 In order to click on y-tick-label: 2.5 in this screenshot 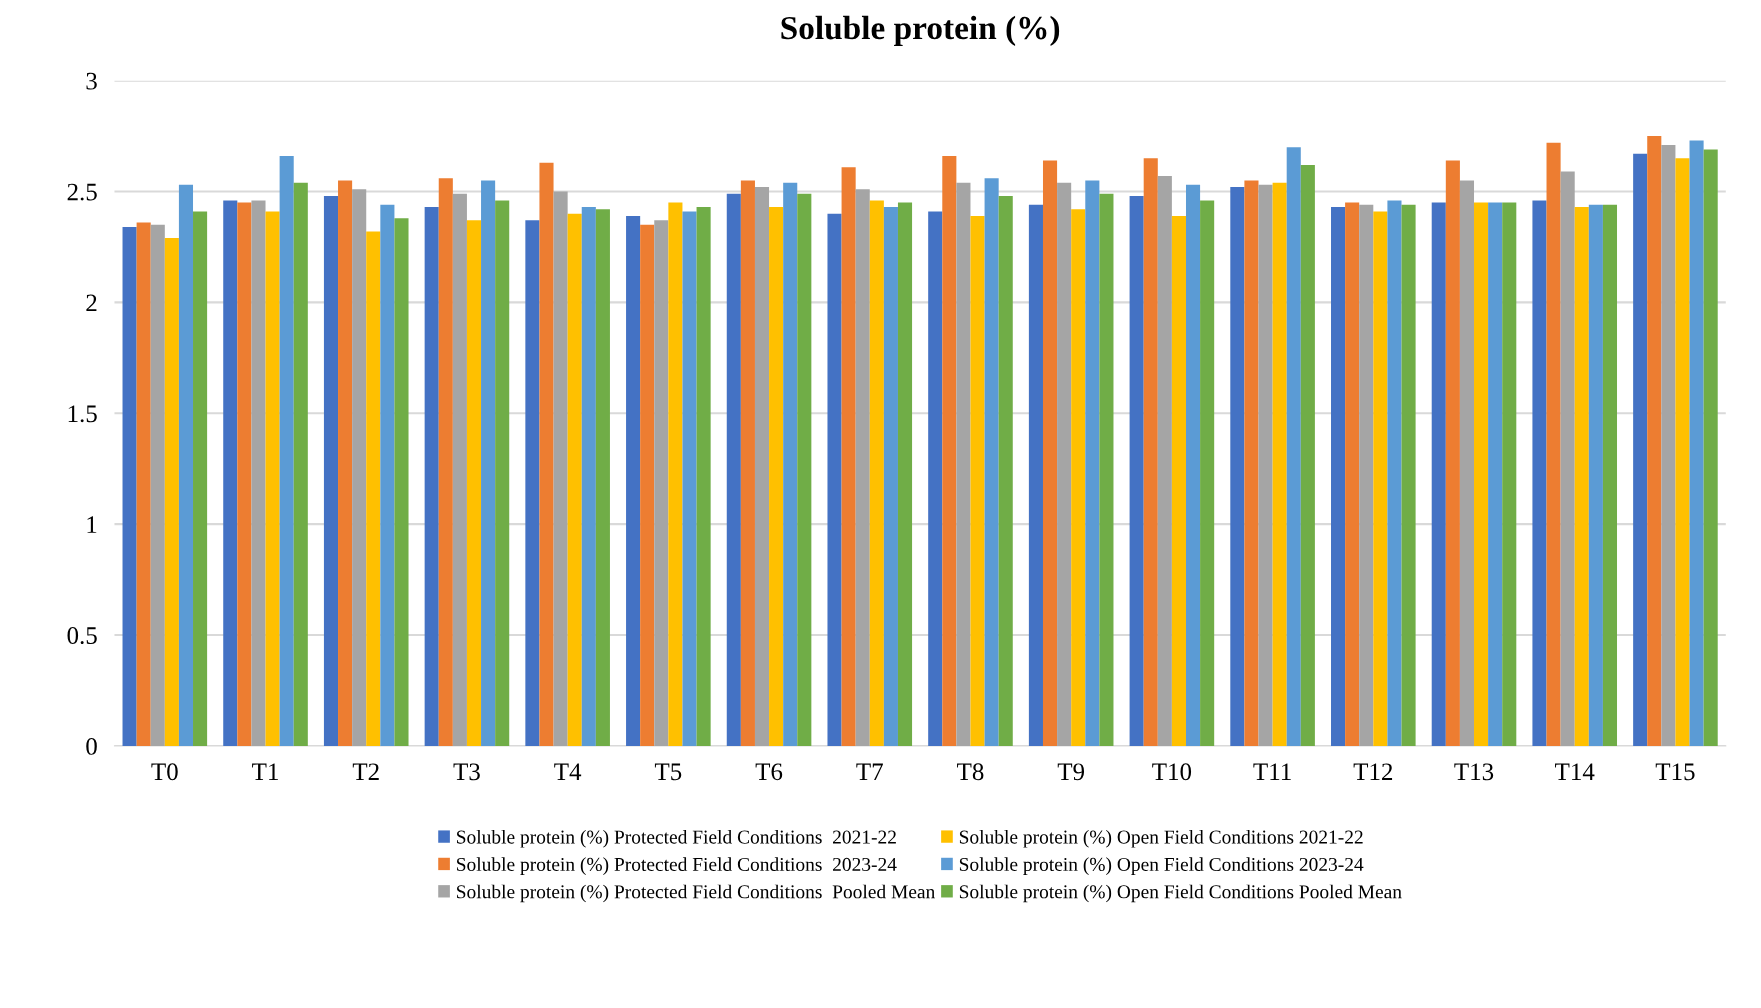, I will do `click(82, 192)`.